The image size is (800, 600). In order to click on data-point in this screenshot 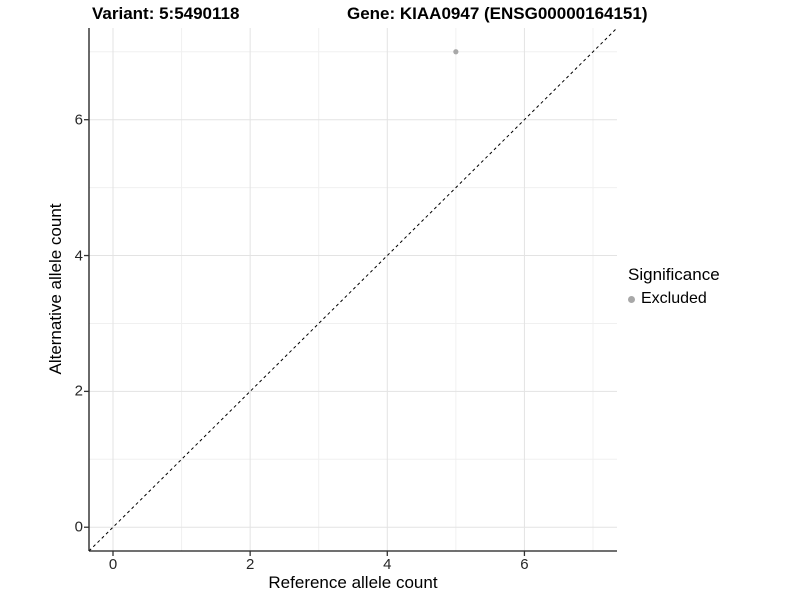, I will do `click(456, 52)`.